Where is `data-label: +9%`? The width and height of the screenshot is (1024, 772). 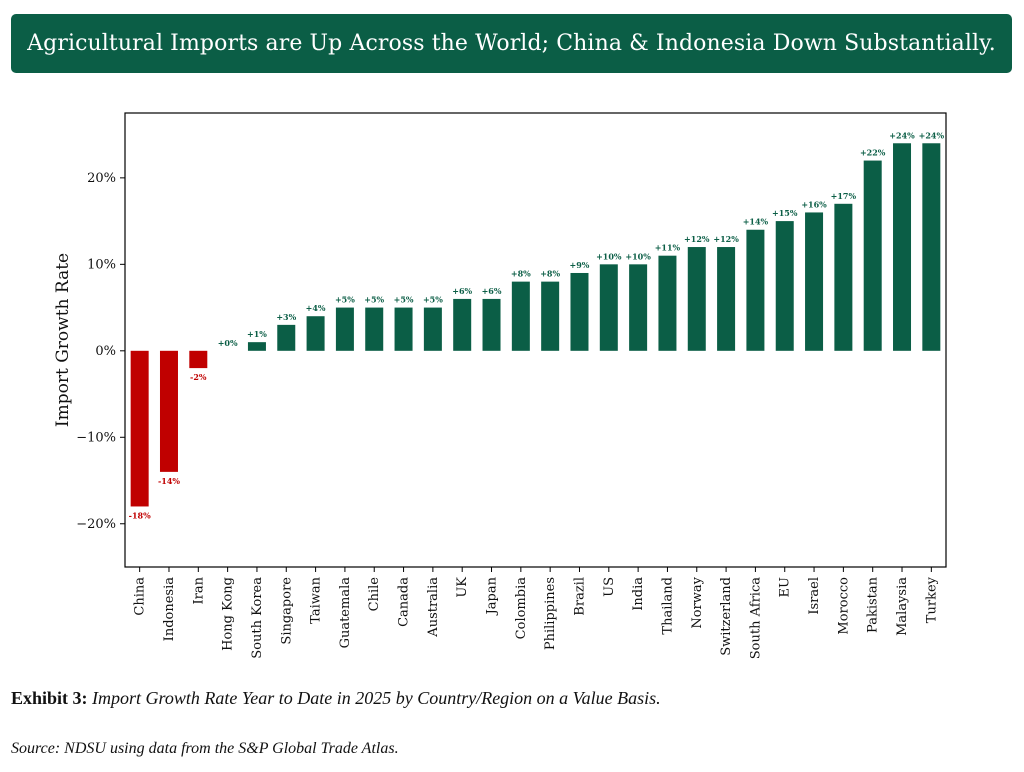 data-label: +9% is located at coordinates (580, 265).